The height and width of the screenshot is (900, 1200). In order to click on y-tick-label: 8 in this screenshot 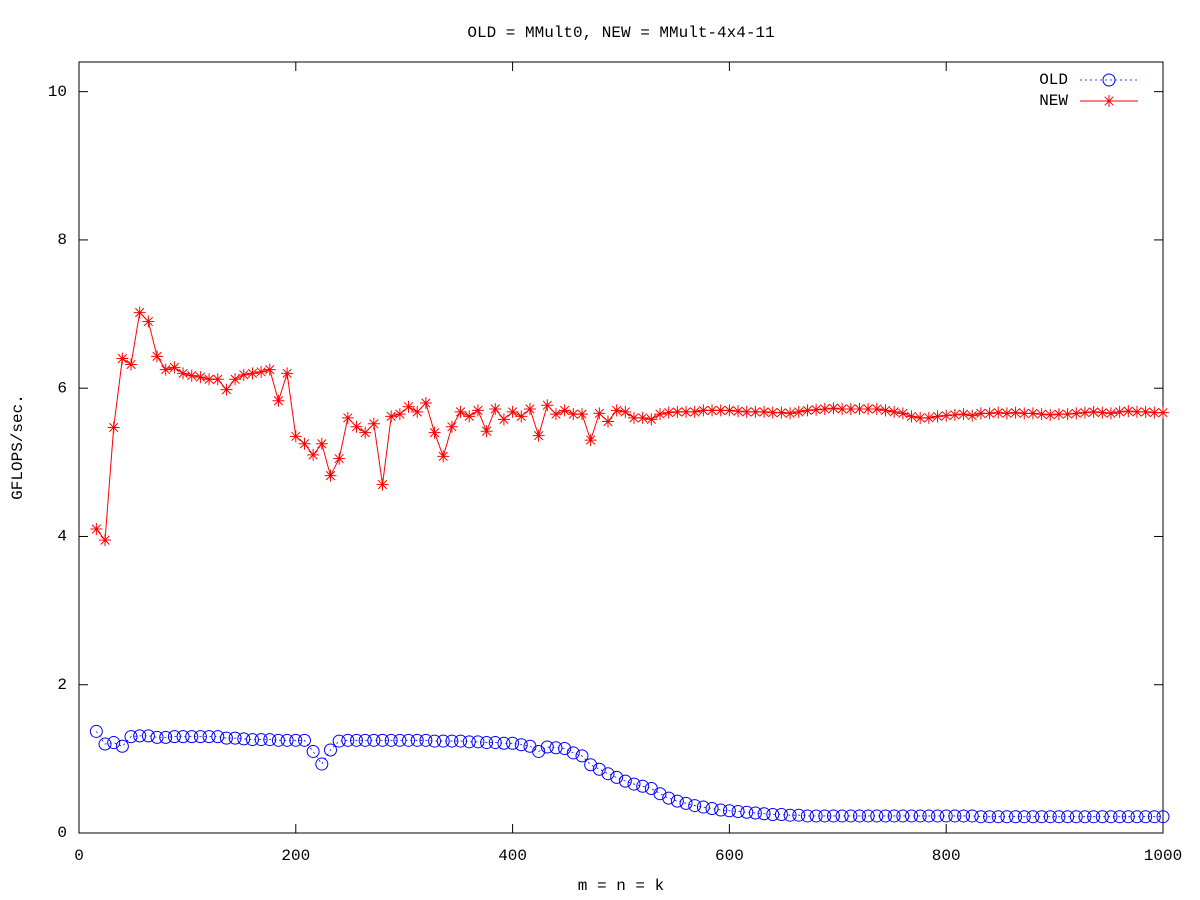, I will do `click(62, 240)`.